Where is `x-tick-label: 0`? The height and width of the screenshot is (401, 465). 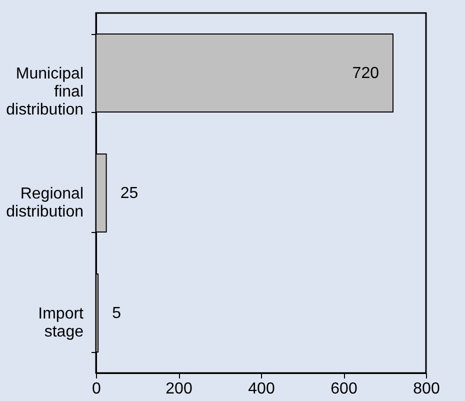
x-tick-label: 0 is located at coordinates (97, 389).